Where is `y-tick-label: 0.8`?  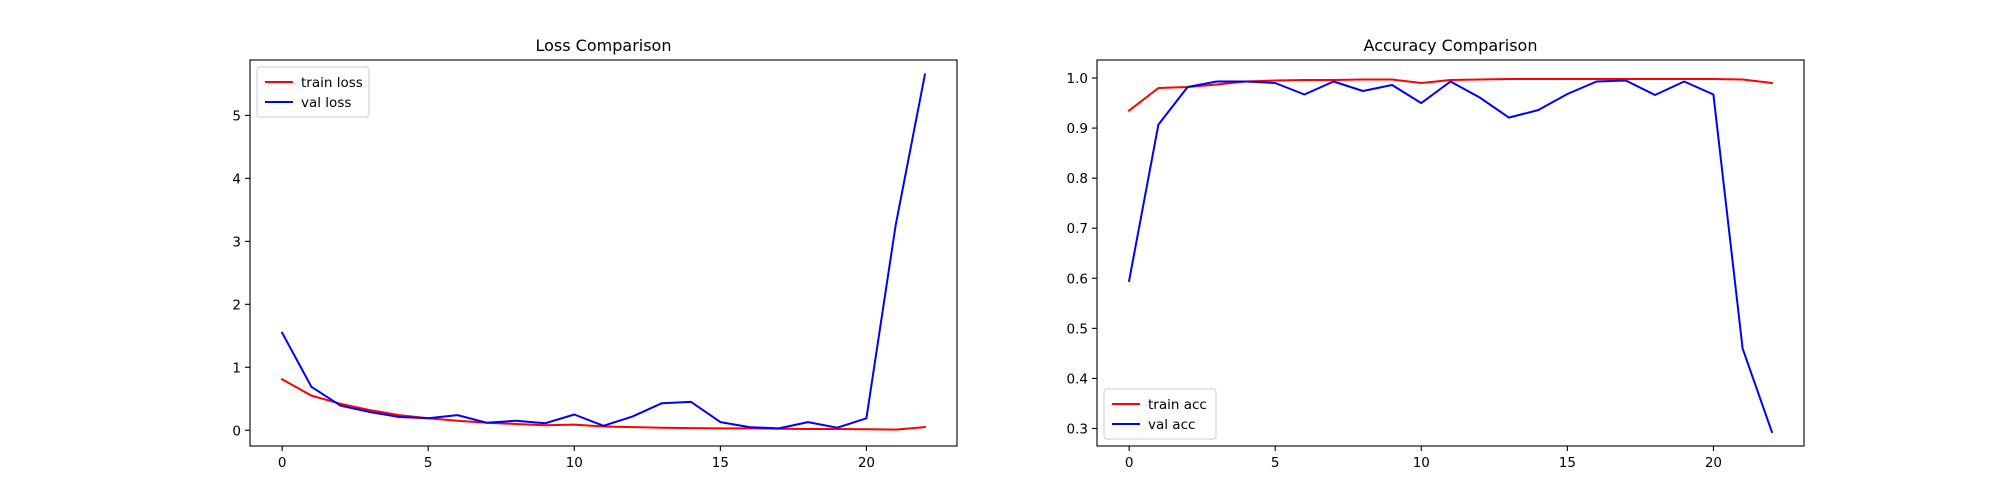
y-tick-label: 0.8 is located at coordinates (1077, 179).